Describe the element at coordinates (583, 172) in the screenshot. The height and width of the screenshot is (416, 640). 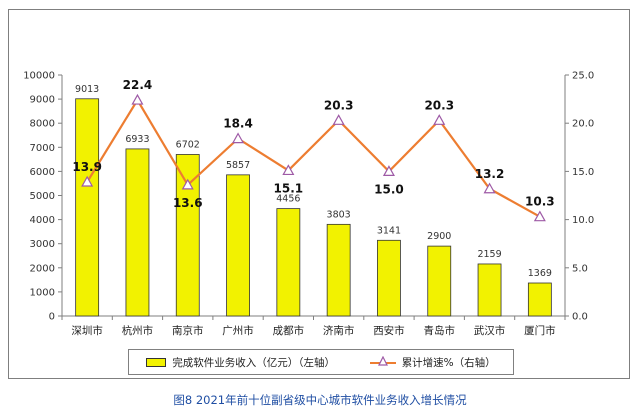
I see `right-tick-label: 15.0` at that location.